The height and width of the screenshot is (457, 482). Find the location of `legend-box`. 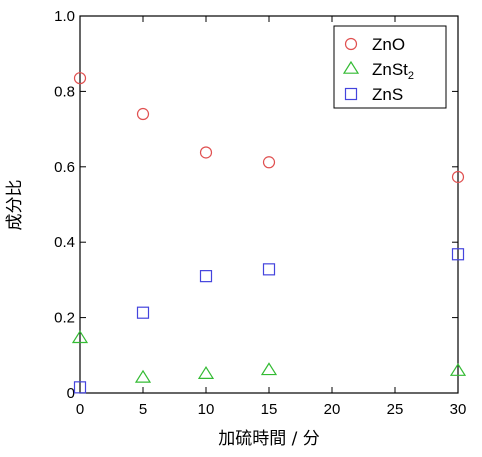

legend-box is located at coordinates (390, 67).